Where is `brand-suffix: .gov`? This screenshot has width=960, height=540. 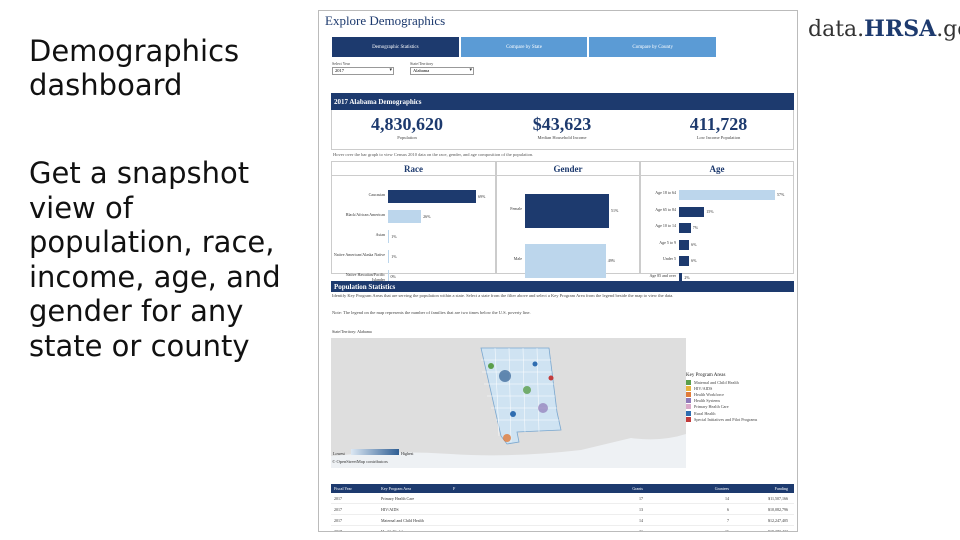
brand-suffix: .gov is located at coordinates (948, 29).